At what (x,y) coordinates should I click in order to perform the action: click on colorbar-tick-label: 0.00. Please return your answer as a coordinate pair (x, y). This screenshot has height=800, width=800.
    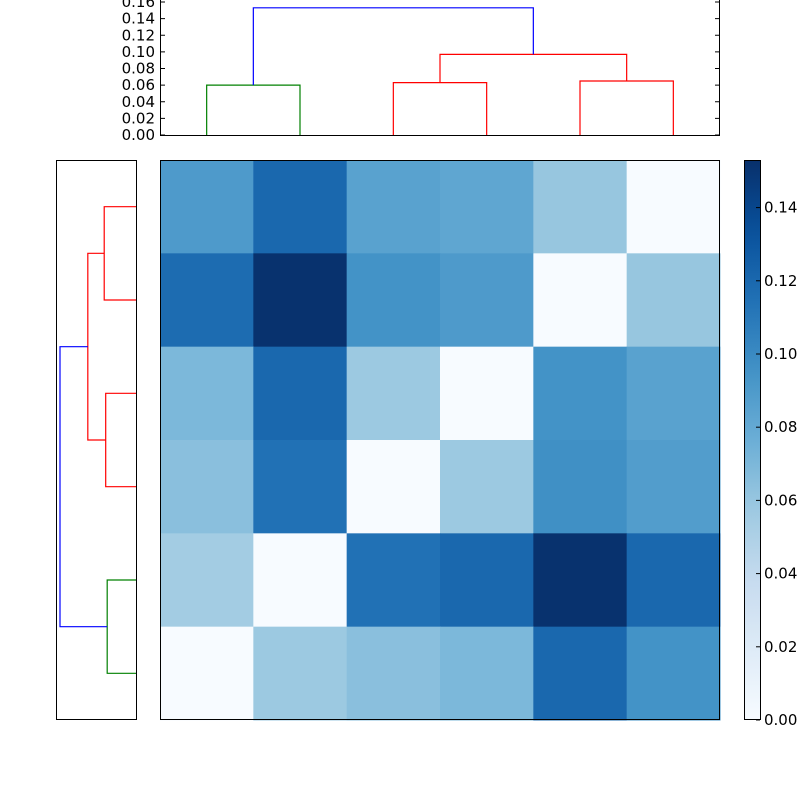
    Looking at the image, I should click on (780, 720).